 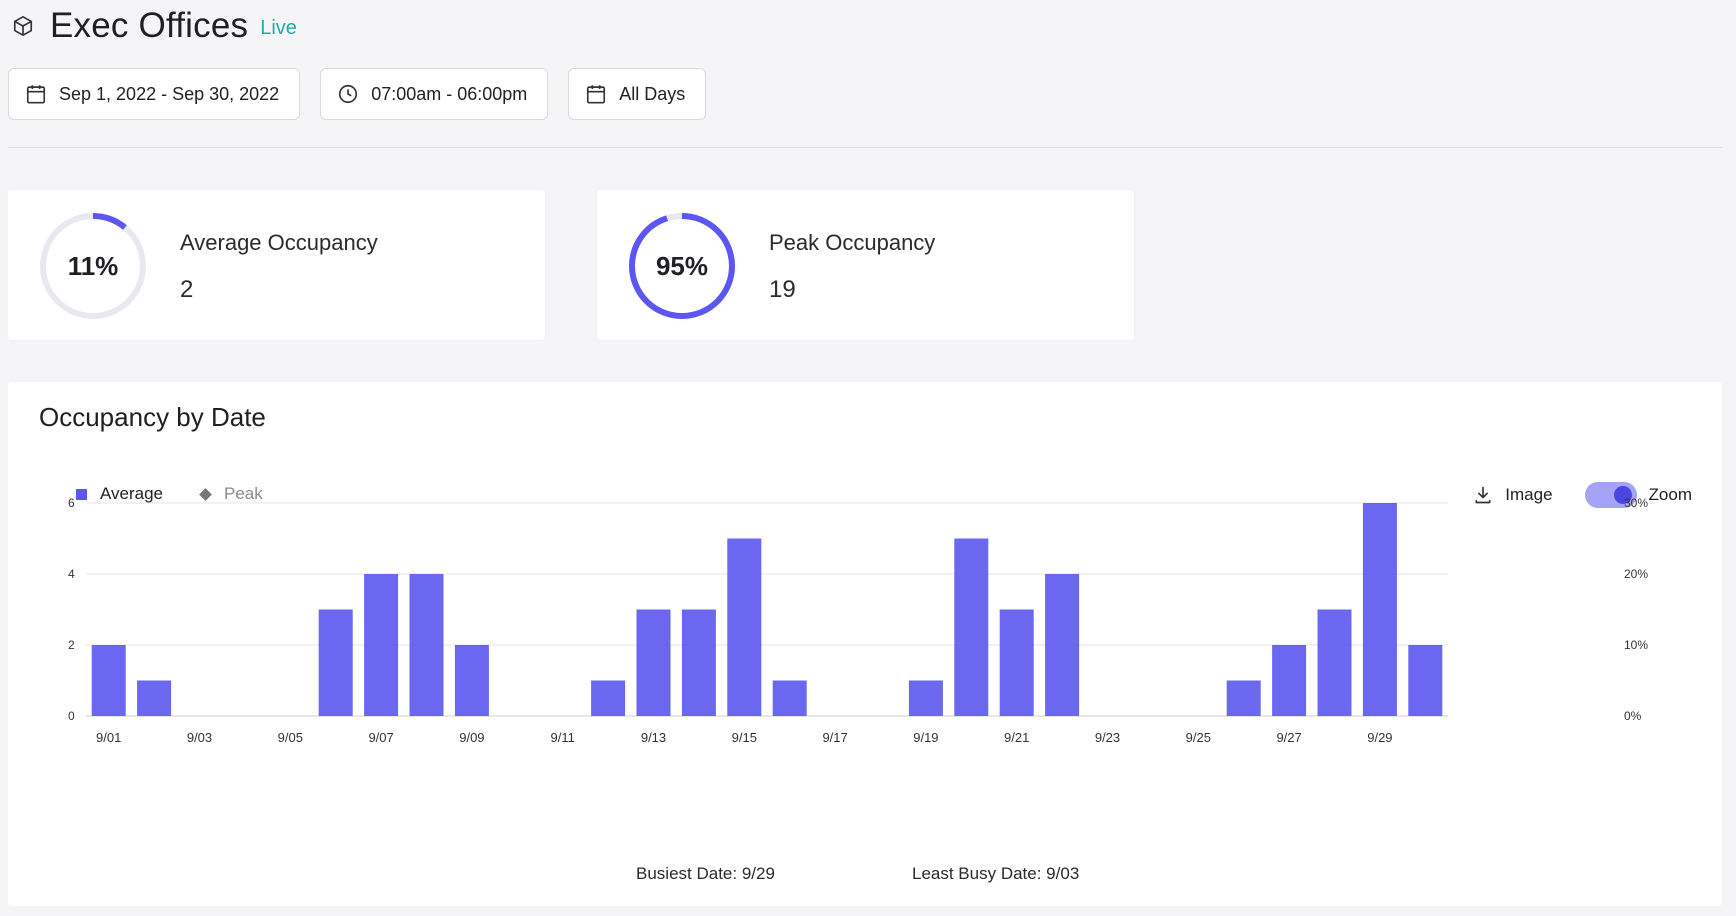 I want to click on header-divider, so click(x=865, y=147).